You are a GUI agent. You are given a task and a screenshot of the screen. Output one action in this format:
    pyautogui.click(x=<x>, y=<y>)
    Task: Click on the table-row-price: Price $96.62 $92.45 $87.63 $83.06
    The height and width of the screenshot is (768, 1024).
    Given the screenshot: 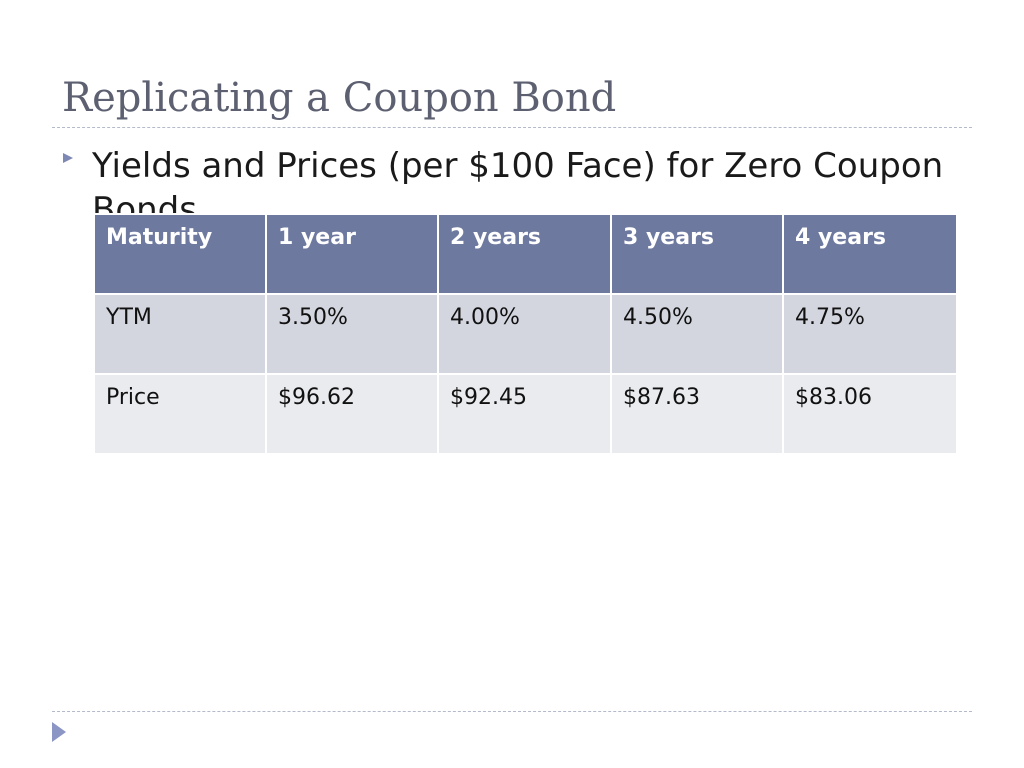 What is the action you would take?
    pyautogui.click(x=525, y=414)
    